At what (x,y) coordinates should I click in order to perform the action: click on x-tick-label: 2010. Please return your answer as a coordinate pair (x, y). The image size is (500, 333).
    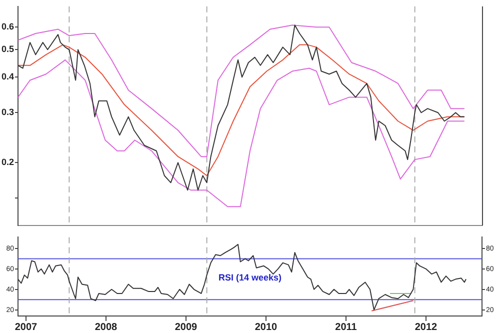
    Looking at the image, I should click on (266, 327).